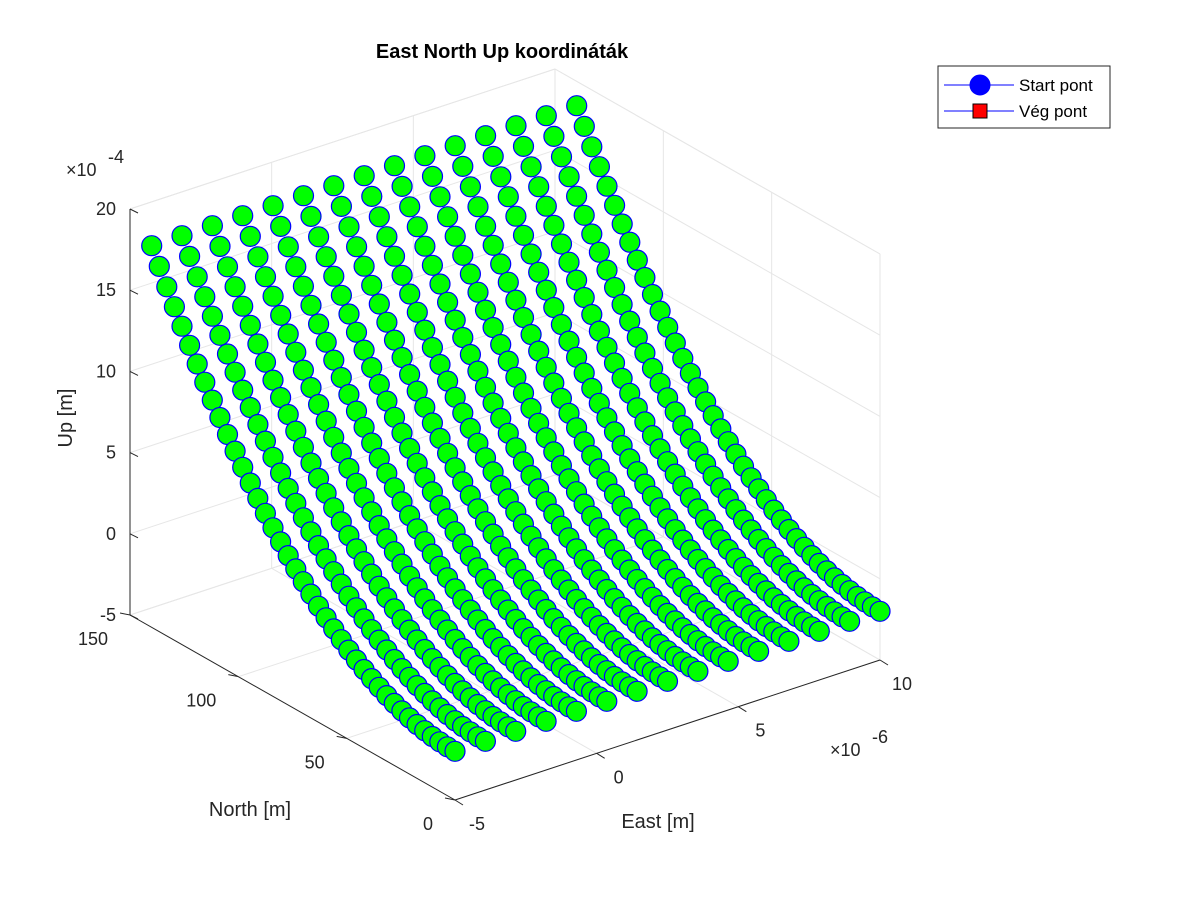  Describe the element at coordinates (111, 534) in the screenshot. I see `z-tick-label: 0` at that location.